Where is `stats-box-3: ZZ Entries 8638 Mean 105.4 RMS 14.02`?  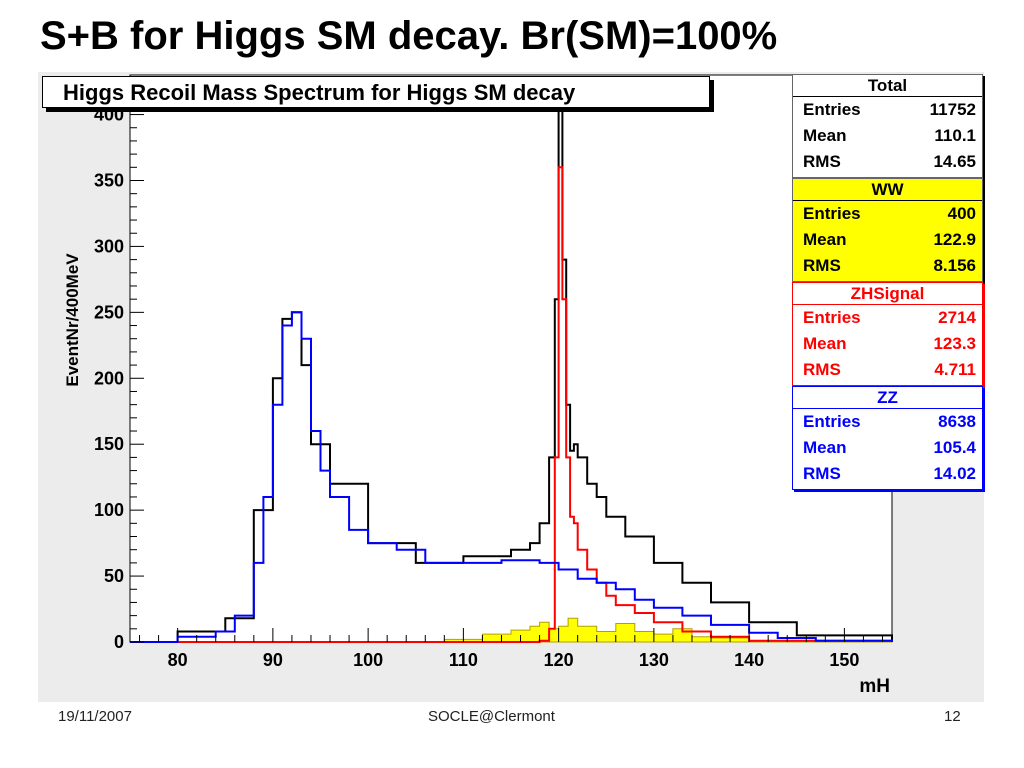 stats-box-3: ZZ Entries 8638 Mean 105.4 RMS 14.02 is located at coordinates (887, 438).